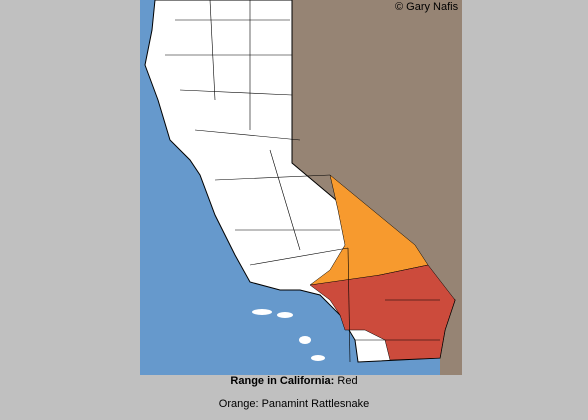 This screenshot has height=420, width=588. Describe the element at coordinates (288, 335) in the screenshot. I see `islands` at that location.